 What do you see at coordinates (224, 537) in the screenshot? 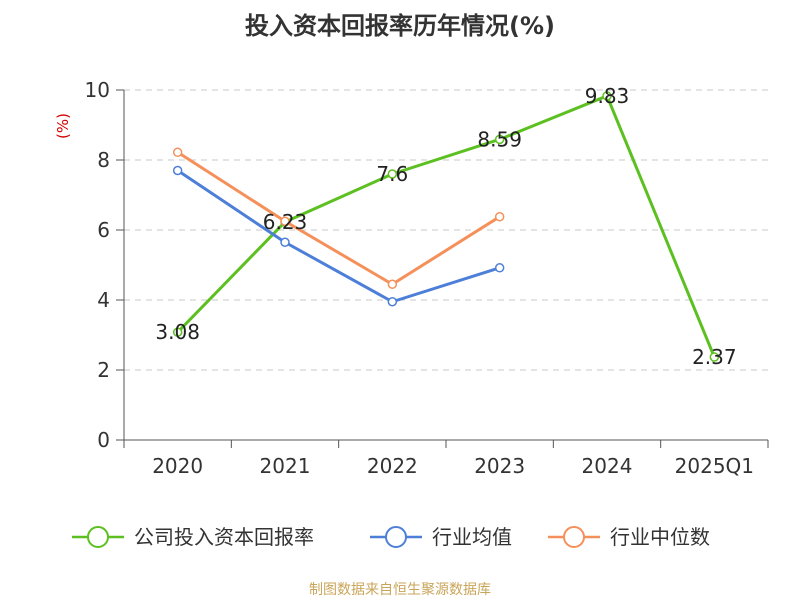
I see `legend-label: 公司投入资本回报率` at bounding box center [224, 537].